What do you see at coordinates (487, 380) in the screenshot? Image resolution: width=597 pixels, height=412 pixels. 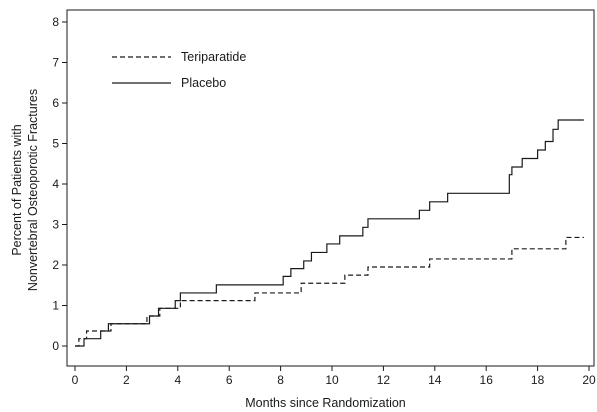 I see `x-tick-label: 16` at bounding box center [487, 380].